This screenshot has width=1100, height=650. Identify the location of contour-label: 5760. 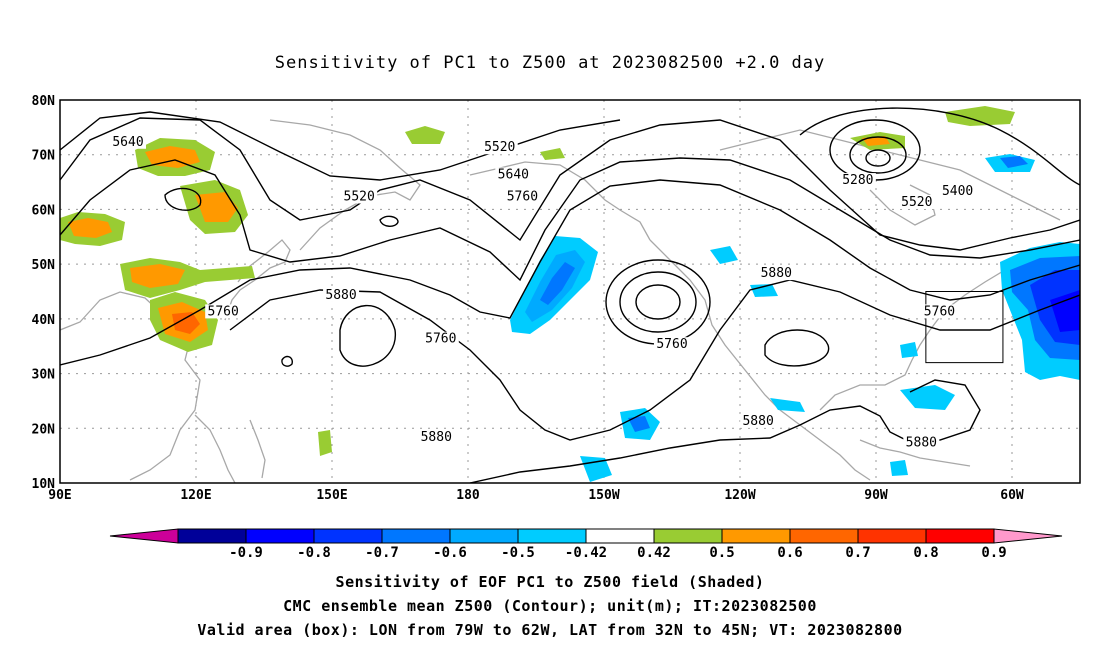
(223, 311).